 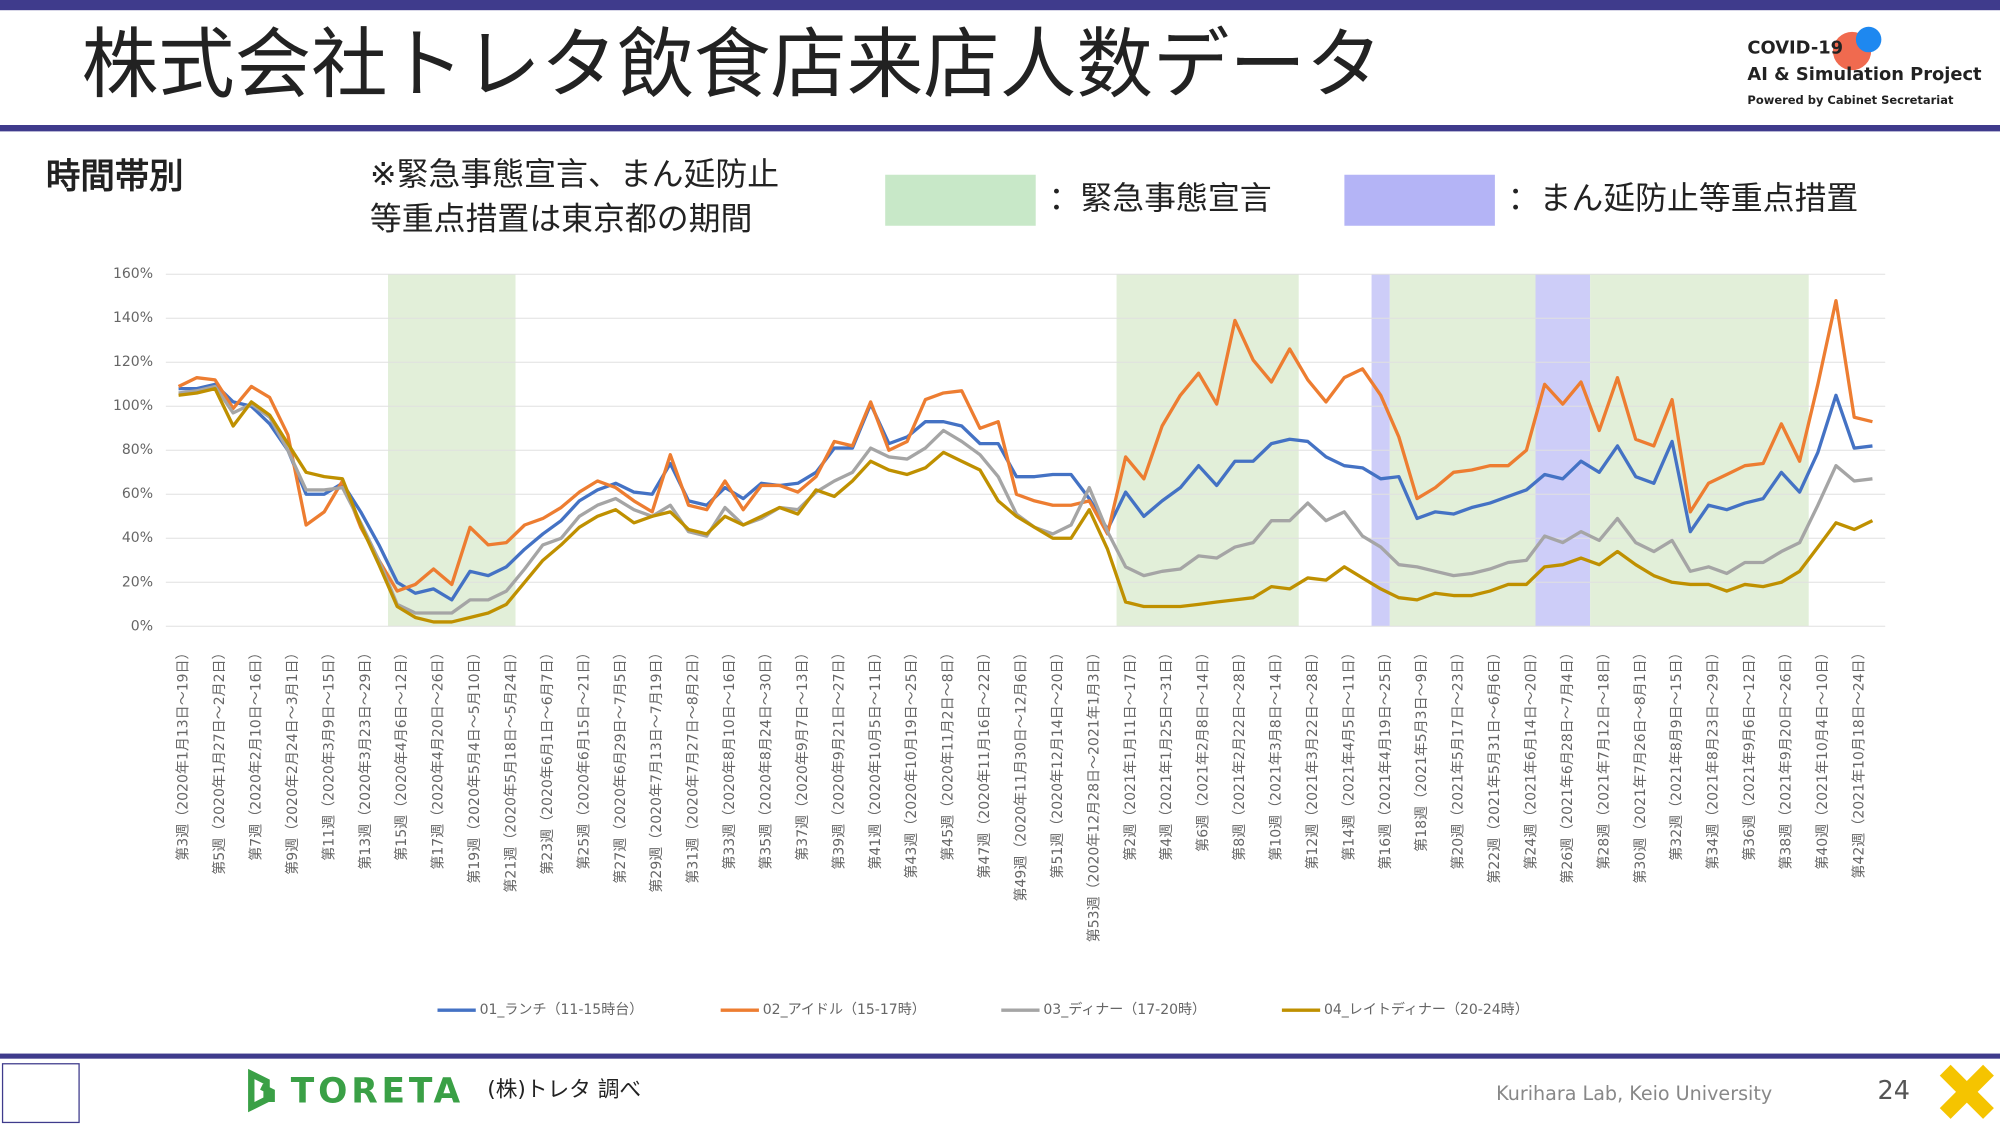 I want to click on y-tick-label: 20%, so click(x=137, y=582).